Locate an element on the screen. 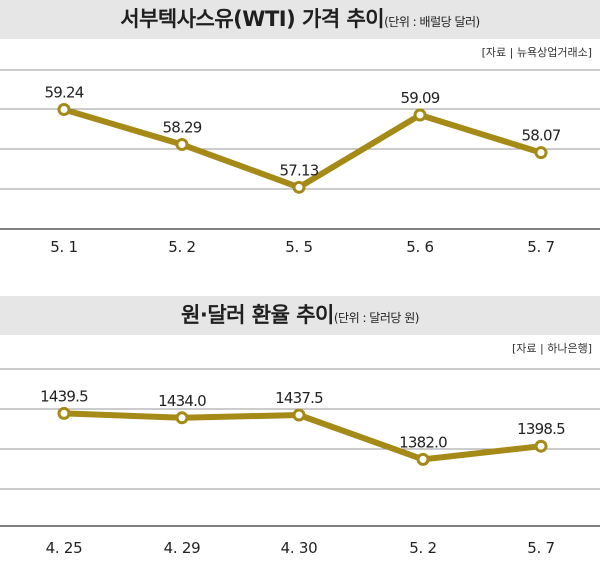 The height and width of the screenshot is (581, 600). fx-data-label: 1434.0 is located at coordinates (182, 401).